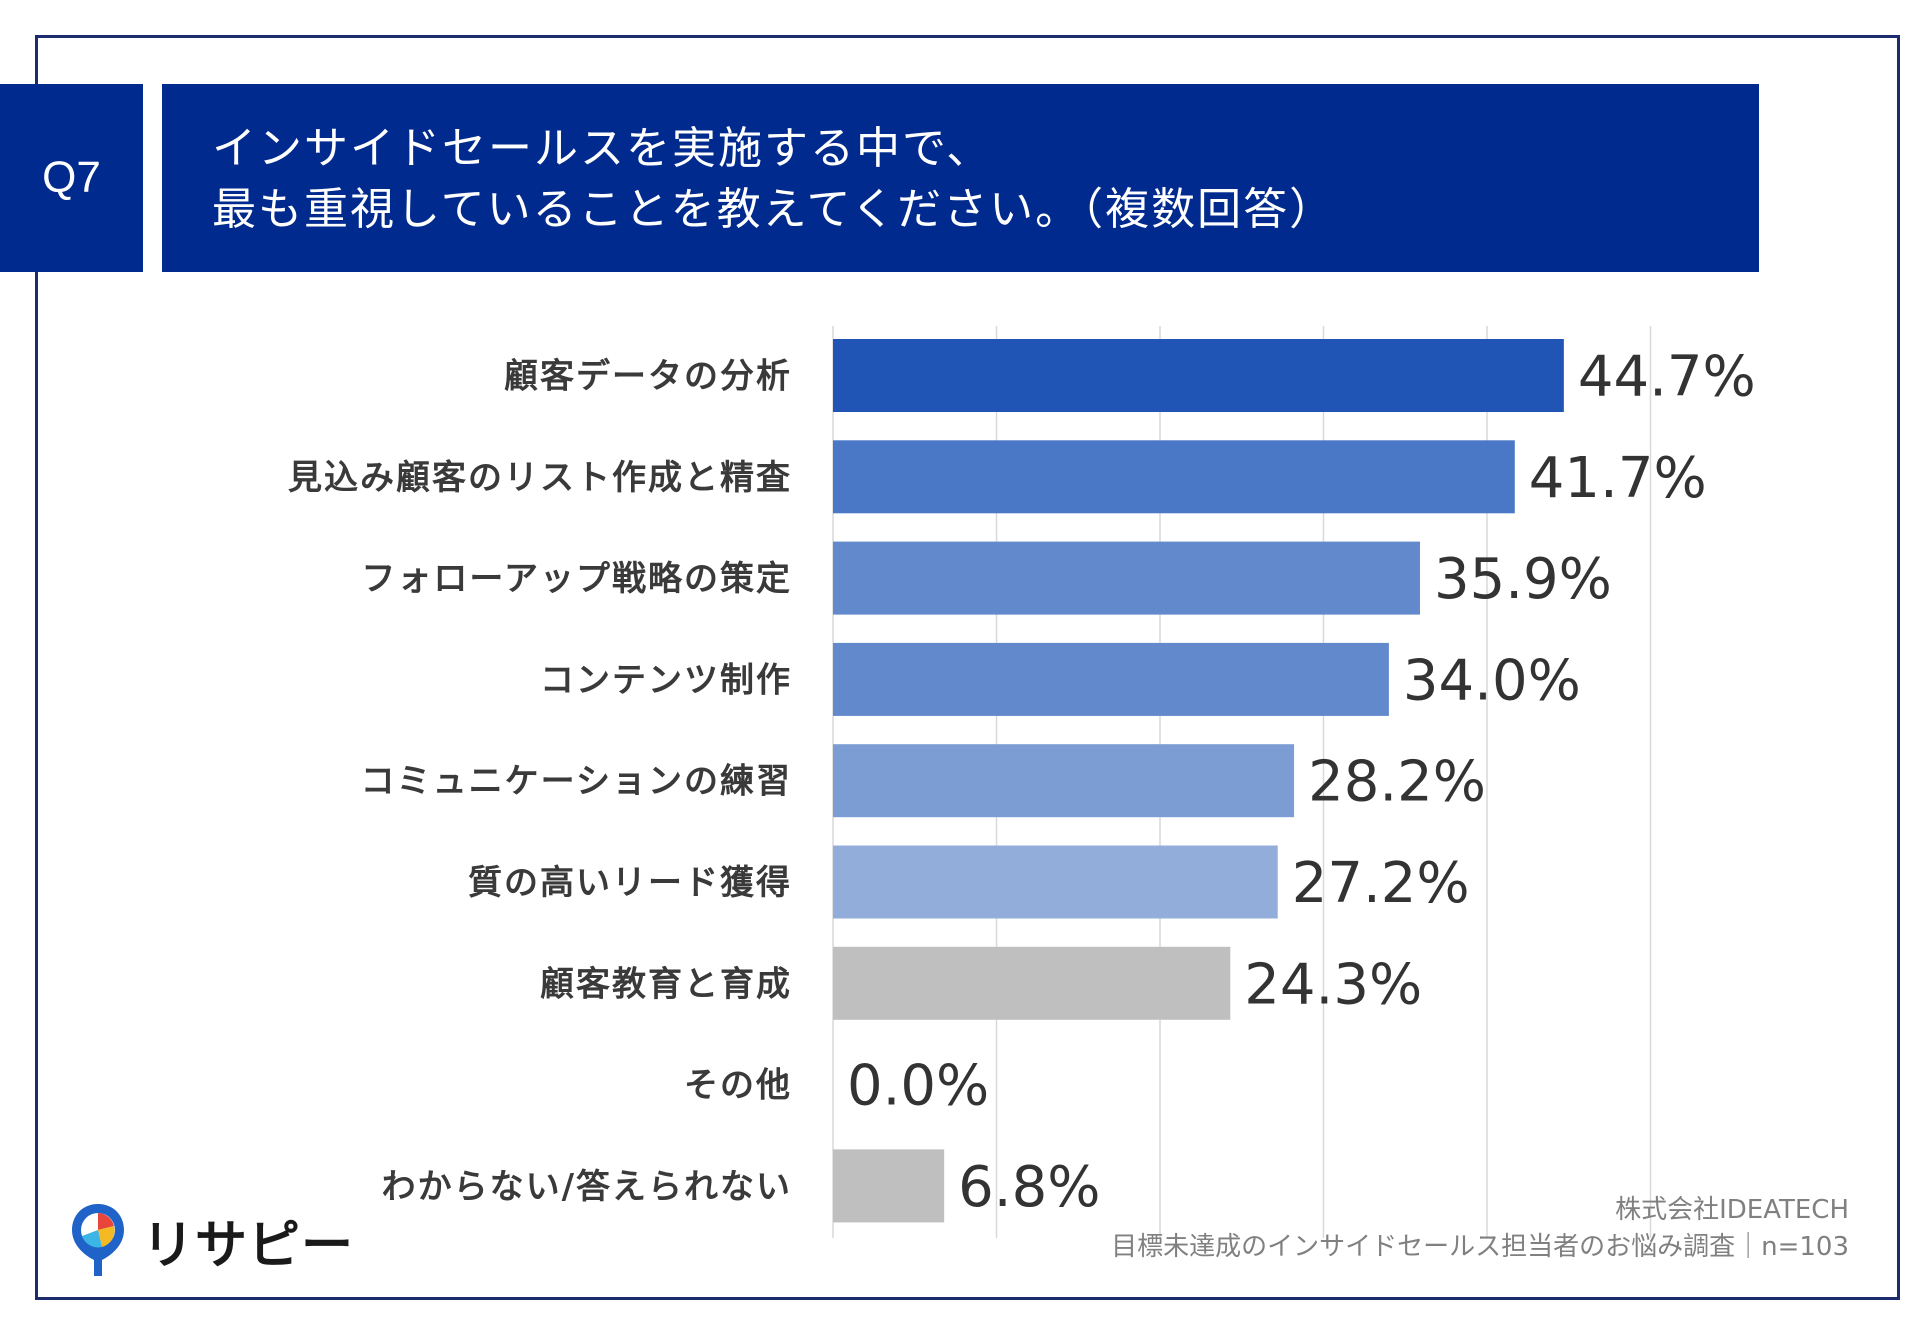  I want to click on value-label: 24.3%, so click(1333, 984).